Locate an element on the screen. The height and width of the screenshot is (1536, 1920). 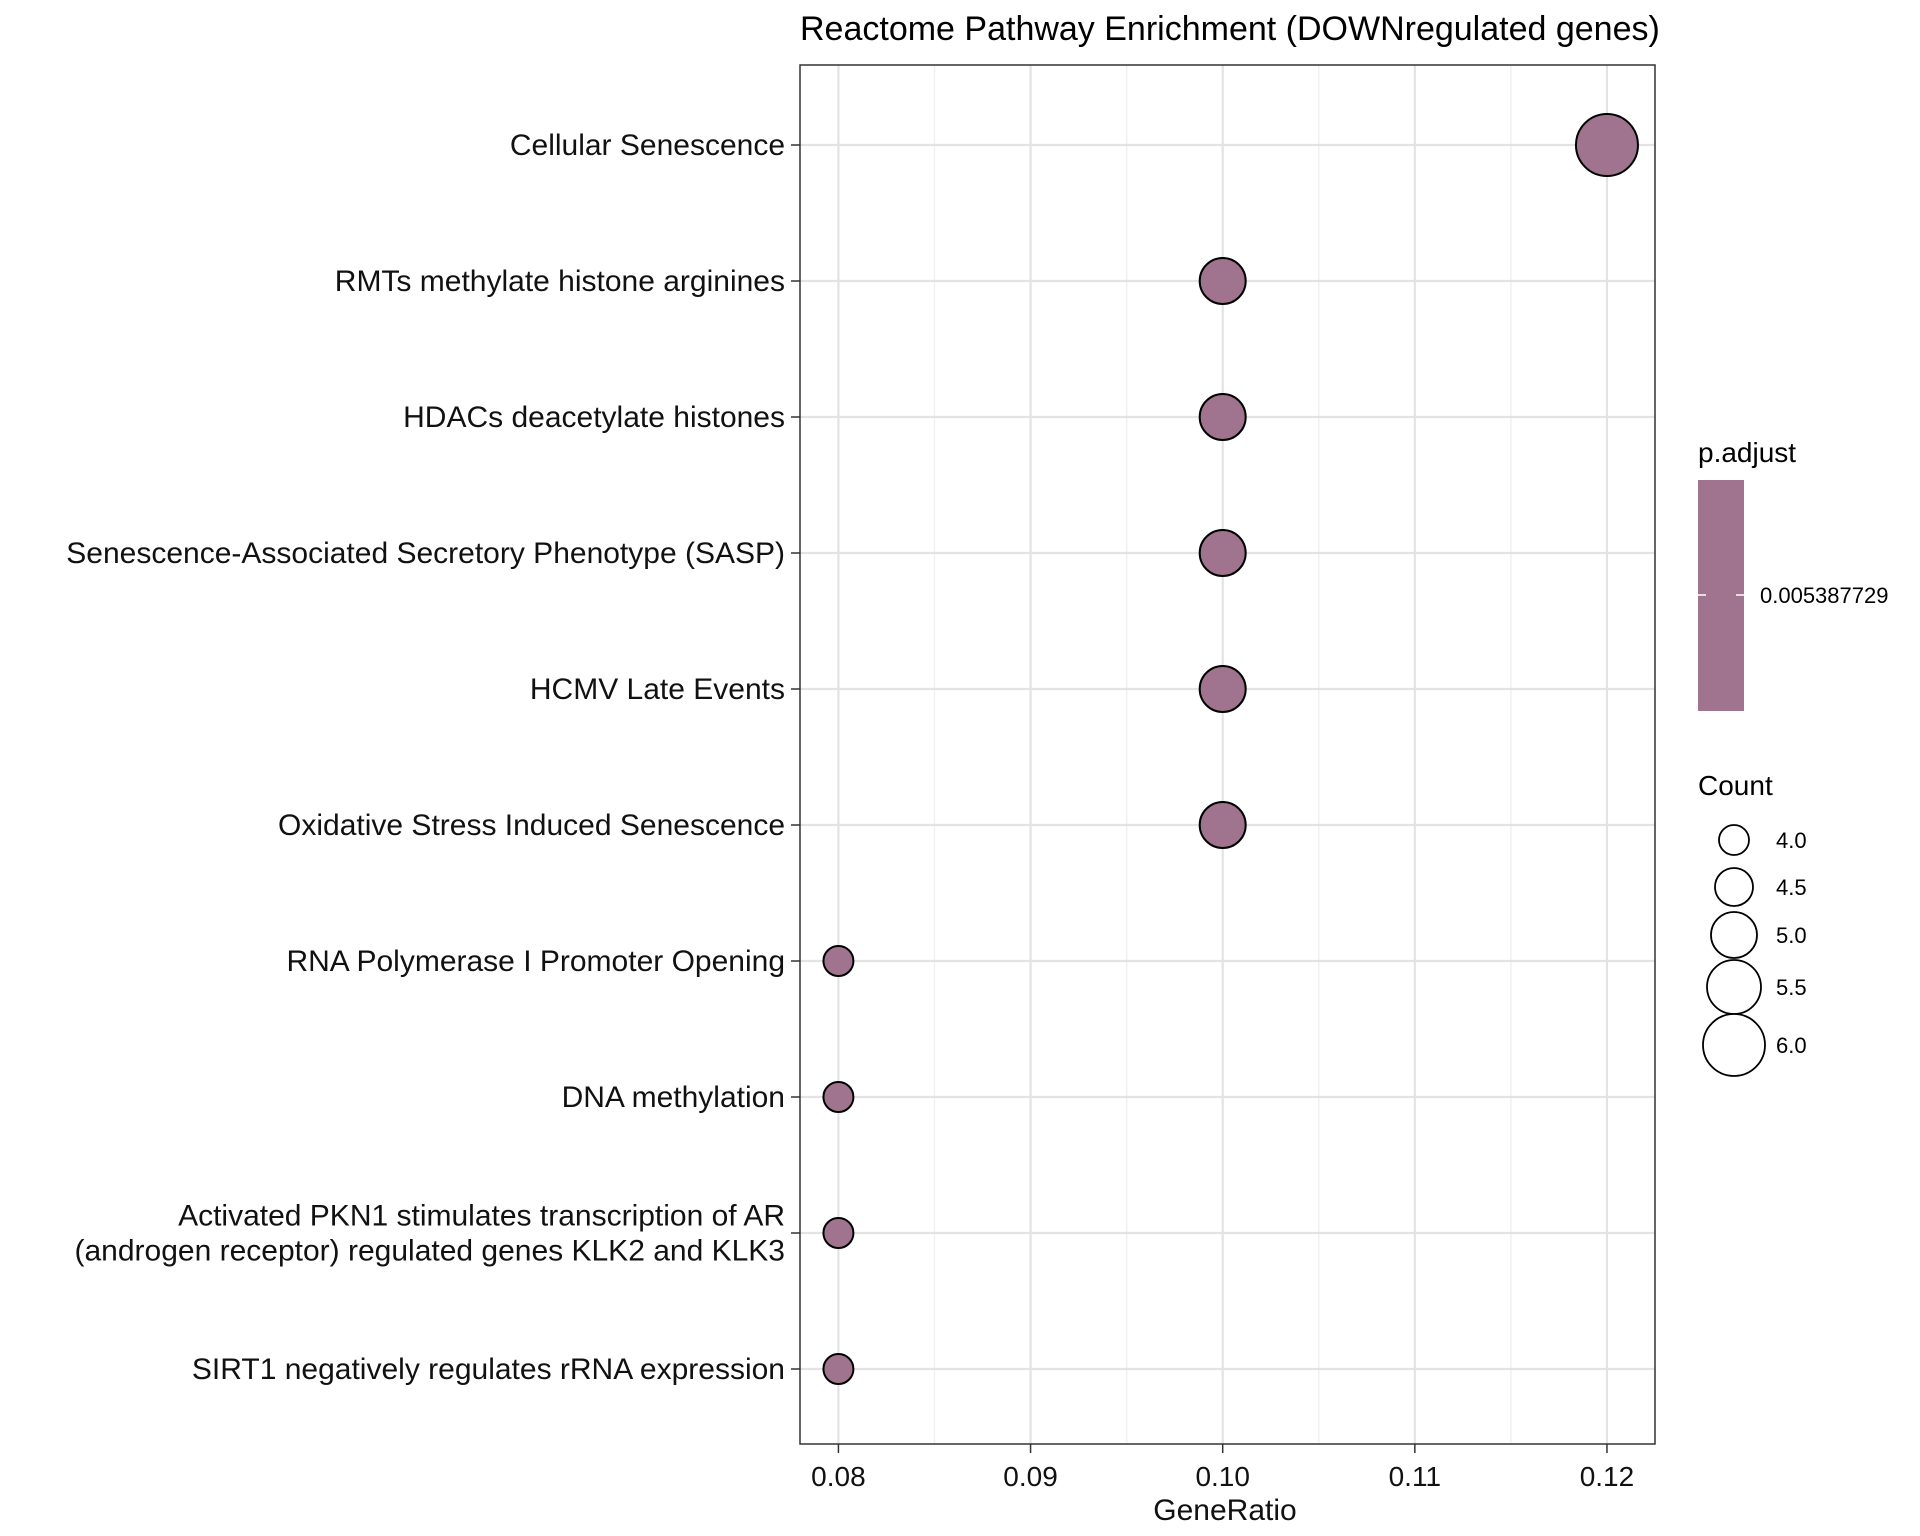
count-legend: Count 4.0 4.5 5.0 5.5 6.0 is located at coordinates (1752, 923).